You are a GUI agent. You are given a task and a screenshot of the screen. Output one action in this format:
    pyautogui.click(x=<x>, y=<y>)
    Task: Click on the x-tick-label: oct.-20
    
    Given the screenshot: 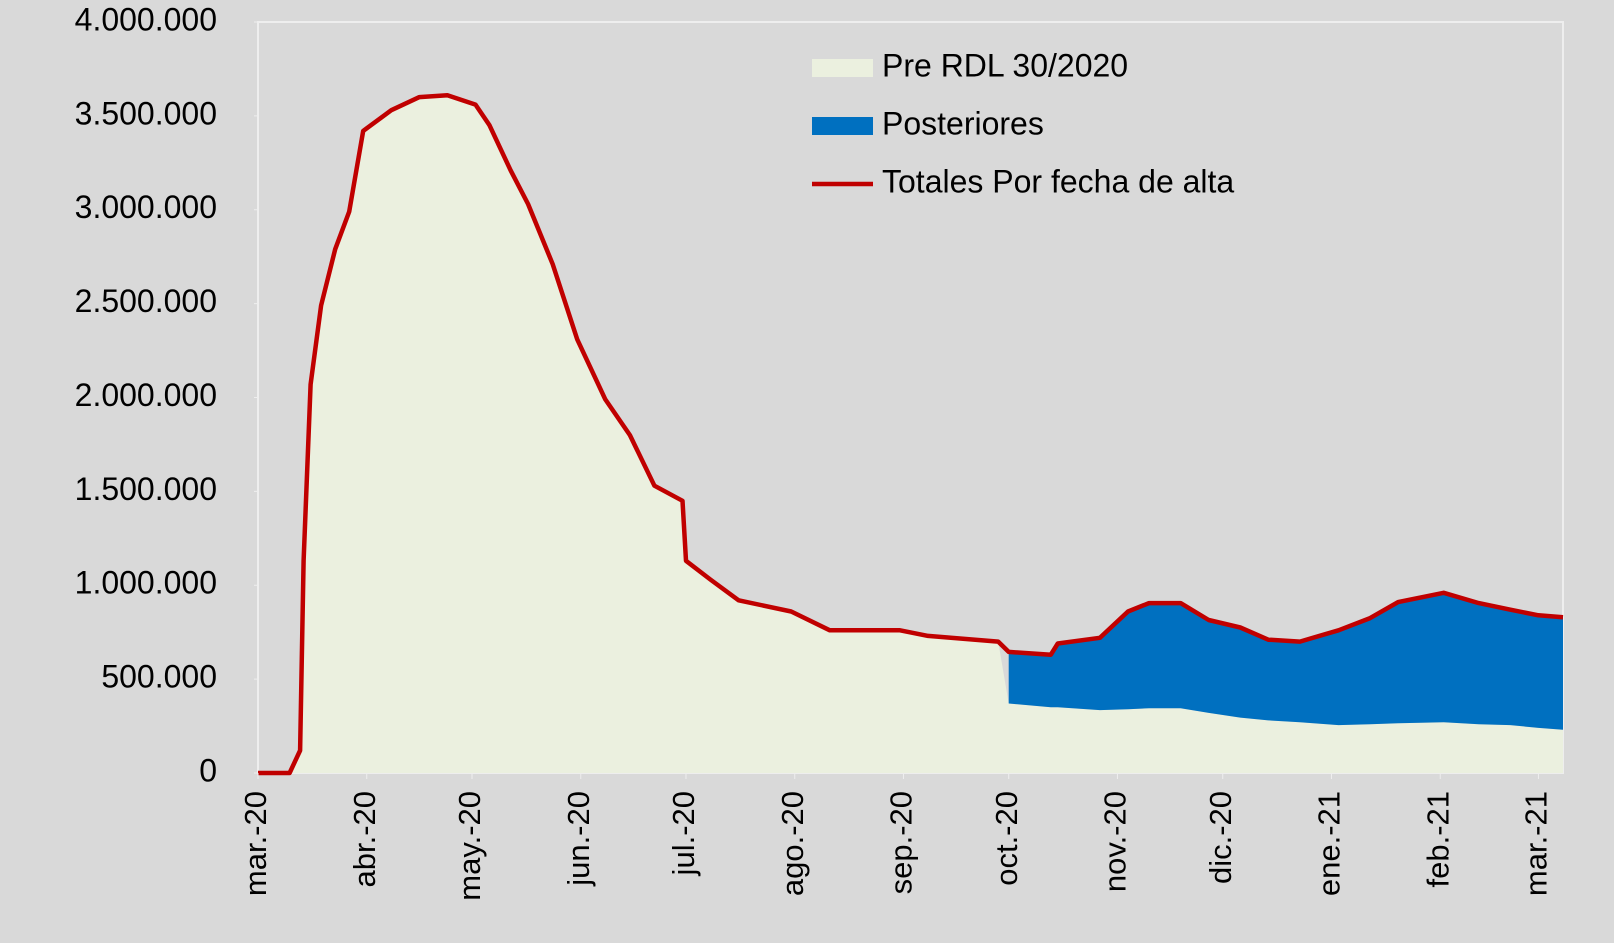 What is the action you would take?
    pyautogui.click(x=1006, y=838)
    